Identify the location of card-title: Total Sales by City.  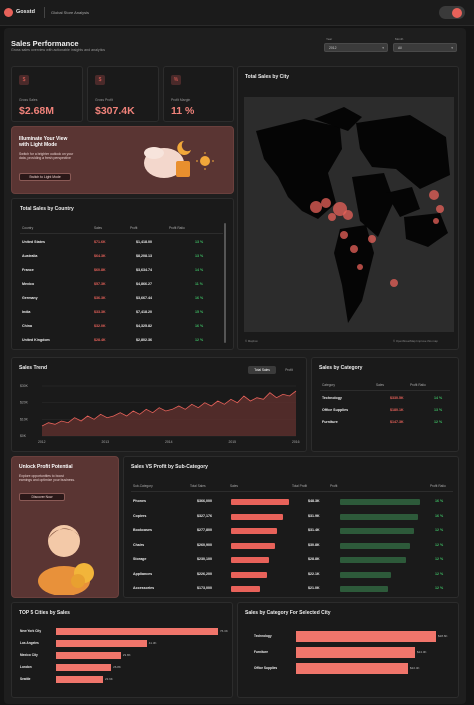
(267, 77).